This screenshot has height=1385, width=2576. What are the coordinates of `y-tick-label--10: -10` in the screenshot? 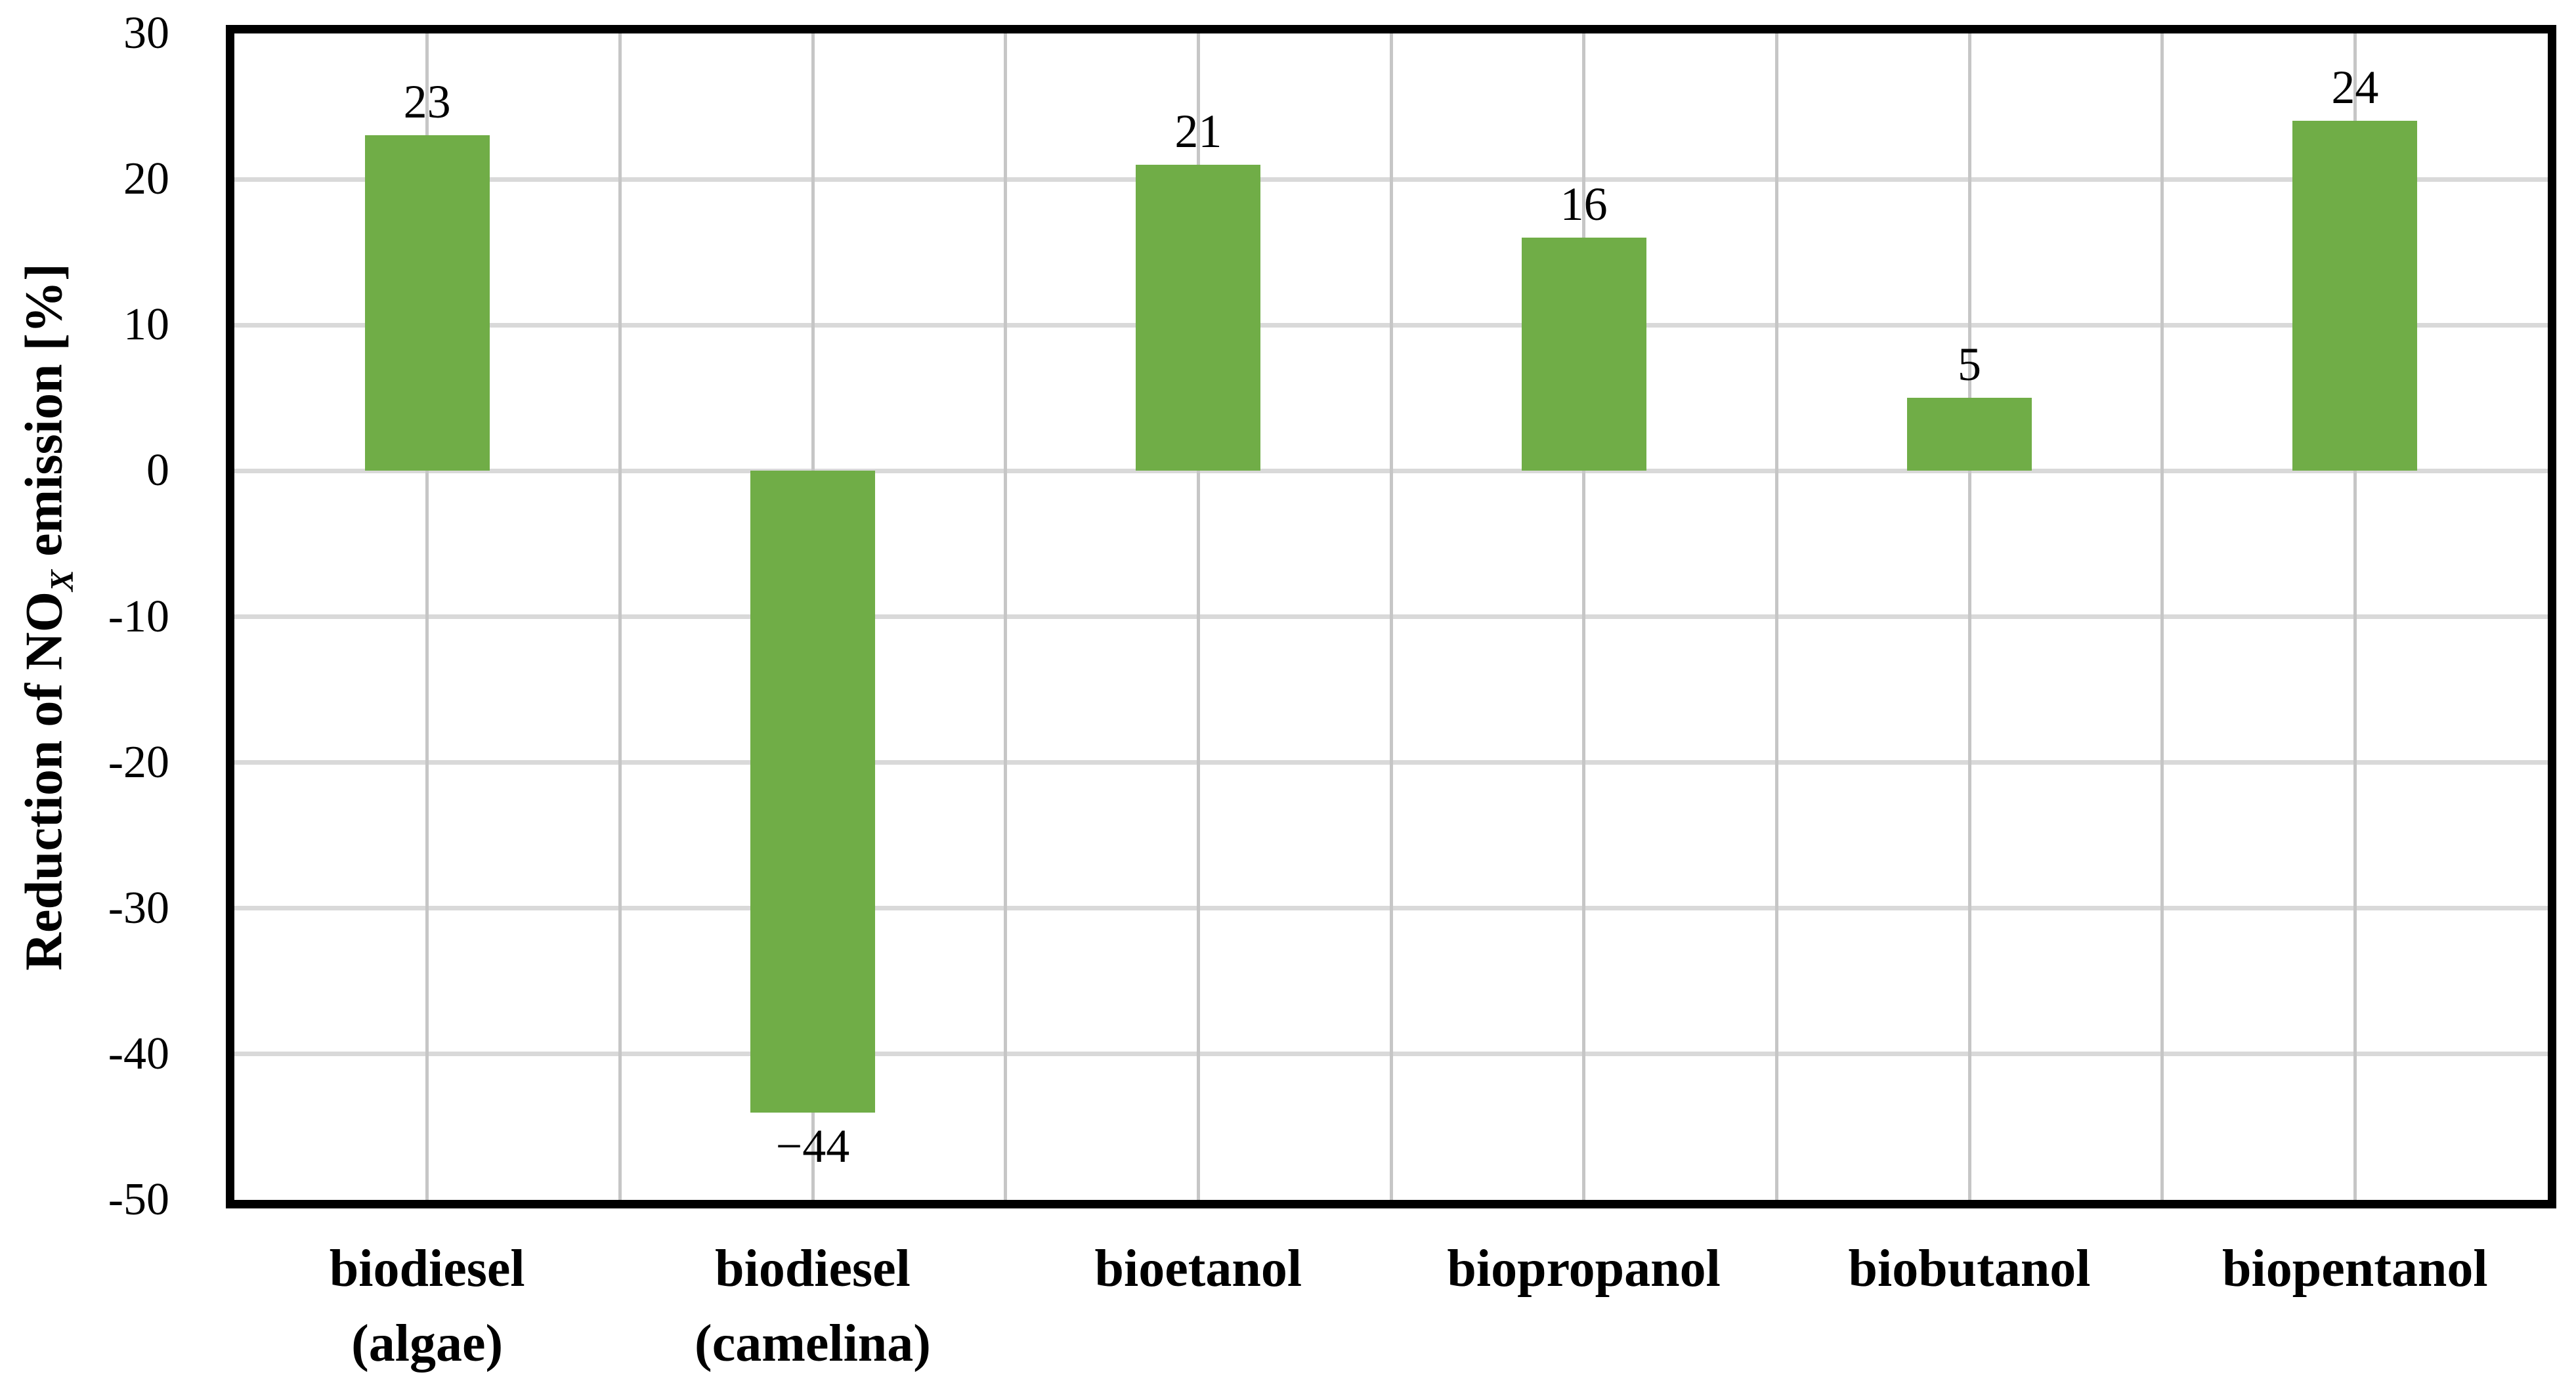 It's located at (138, 616).